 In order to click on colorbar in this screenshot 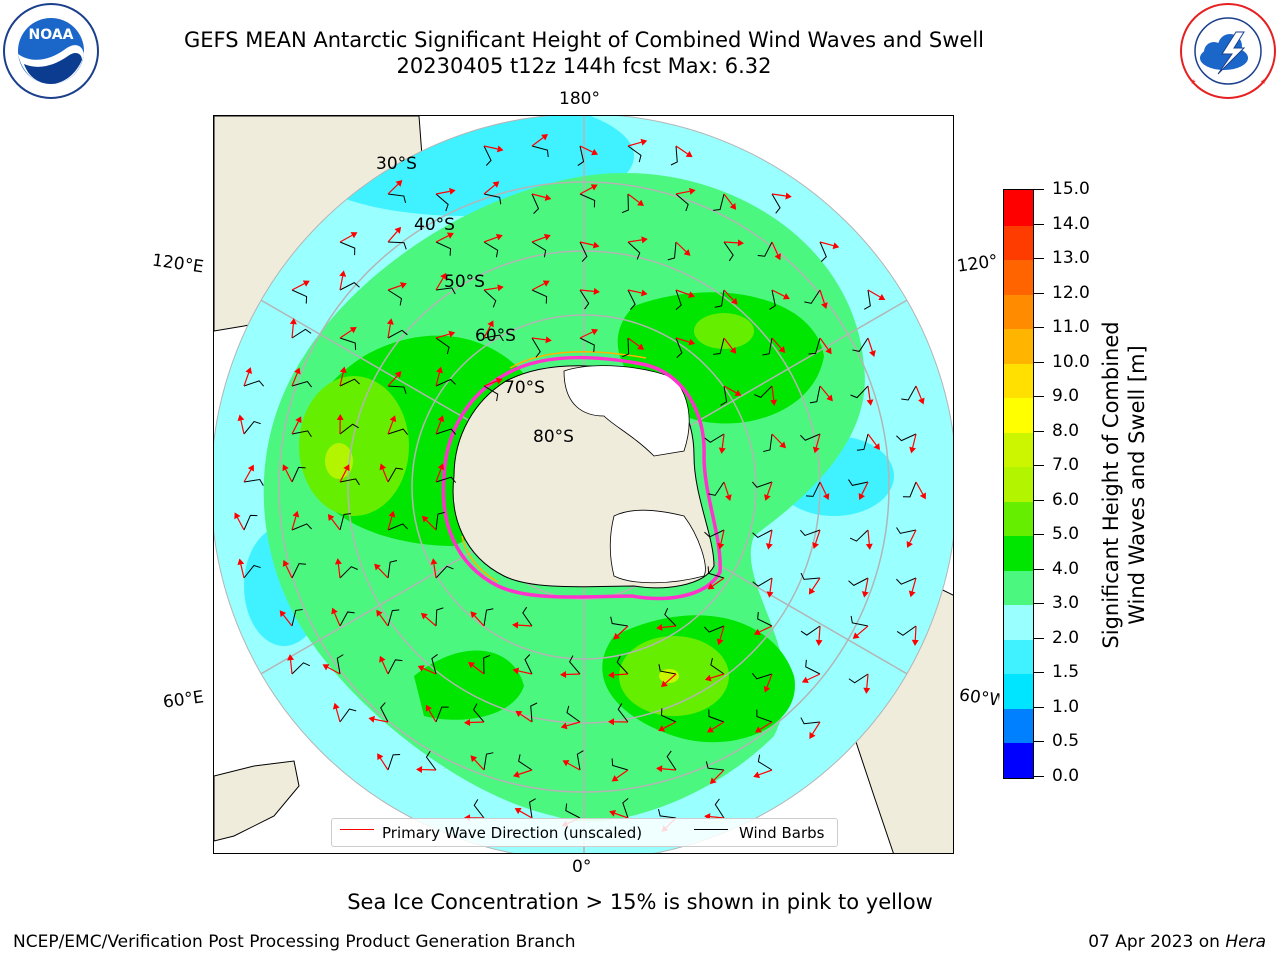, I will do `click(1018, 484)`.